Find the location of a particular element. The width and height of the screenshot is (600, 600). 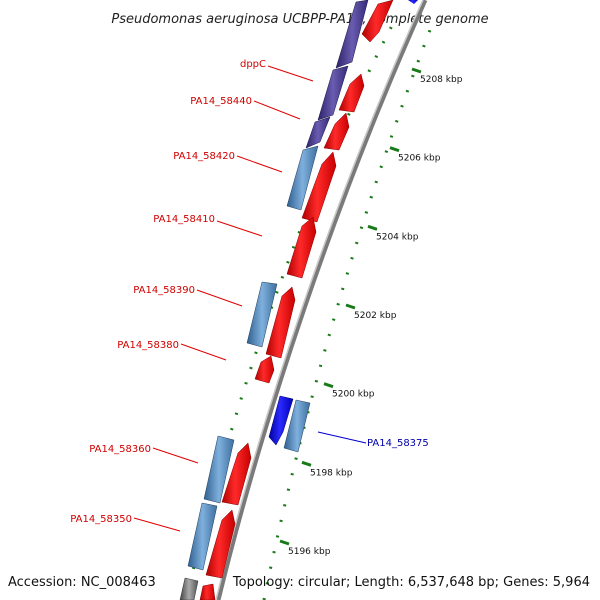

scale-tick-label: 5208 kbp is located at coordinates (441, 80).